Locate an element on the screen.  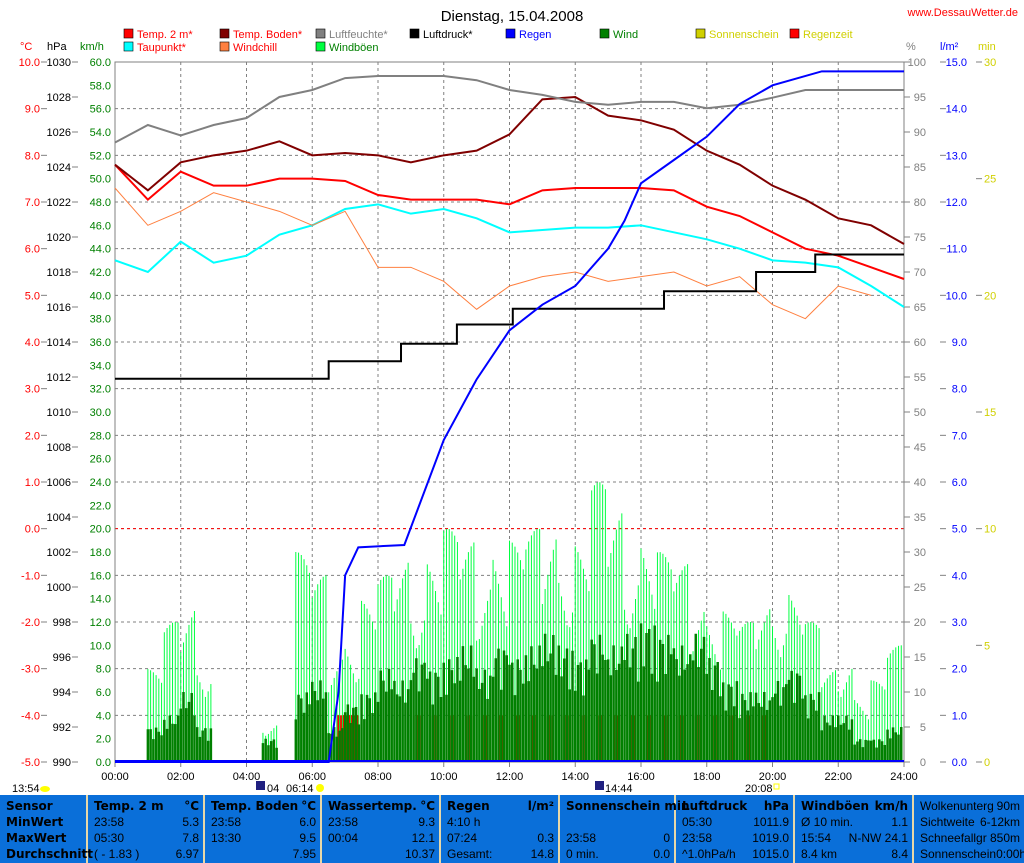
tick-pct: 35 is located at coordinates (920, 518).